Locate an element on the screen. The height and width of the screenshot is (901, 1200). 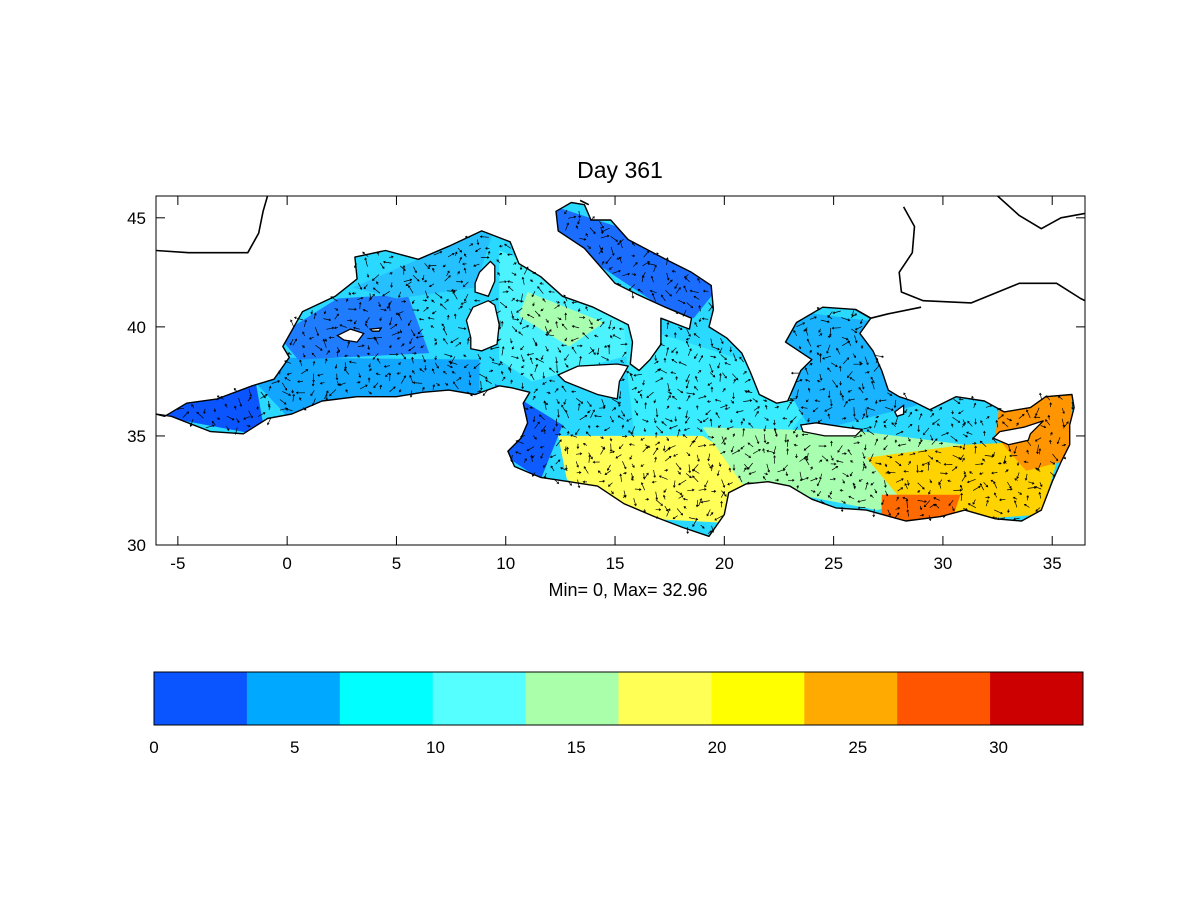
x-tick-label: -5 is located at coordinates (177, 563).